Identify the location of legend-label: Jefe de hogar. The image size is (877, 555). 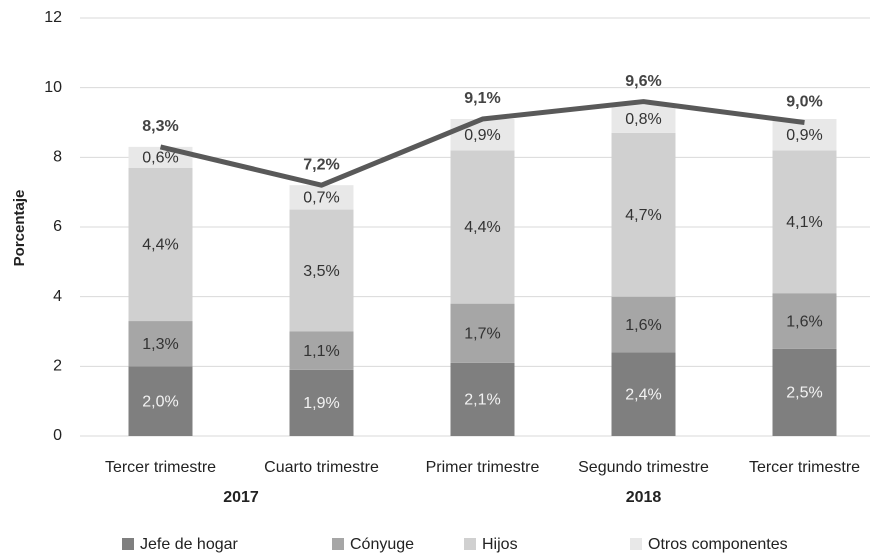
(189, 544).